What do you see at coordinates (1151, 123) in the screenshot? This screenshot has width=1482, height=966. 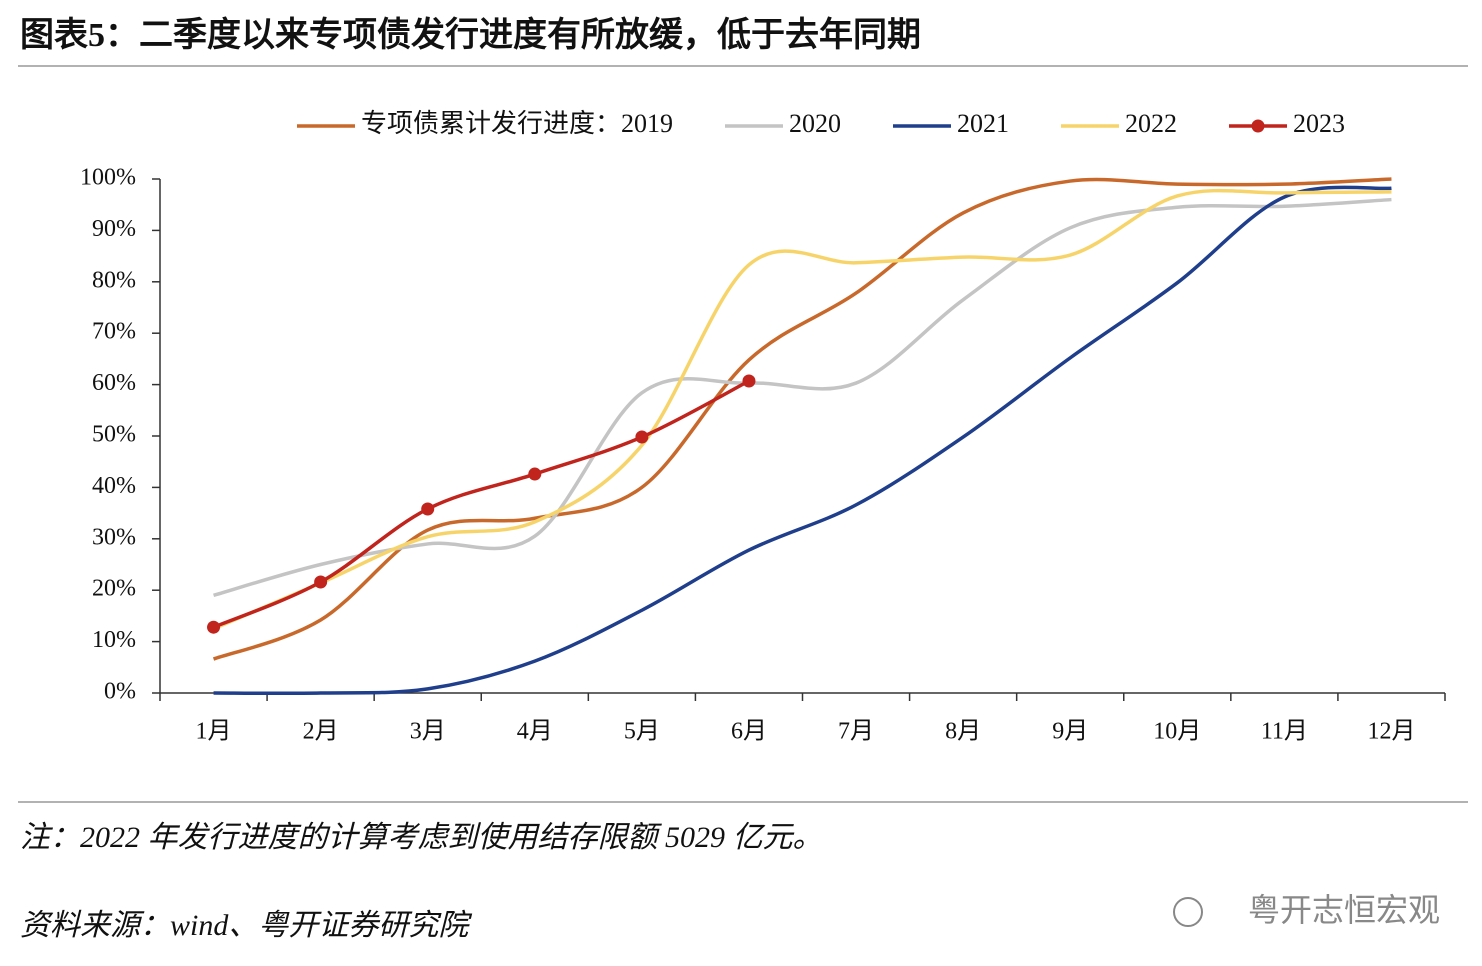 I see `legend-label: 2022` at bounding box center [1151, 123].